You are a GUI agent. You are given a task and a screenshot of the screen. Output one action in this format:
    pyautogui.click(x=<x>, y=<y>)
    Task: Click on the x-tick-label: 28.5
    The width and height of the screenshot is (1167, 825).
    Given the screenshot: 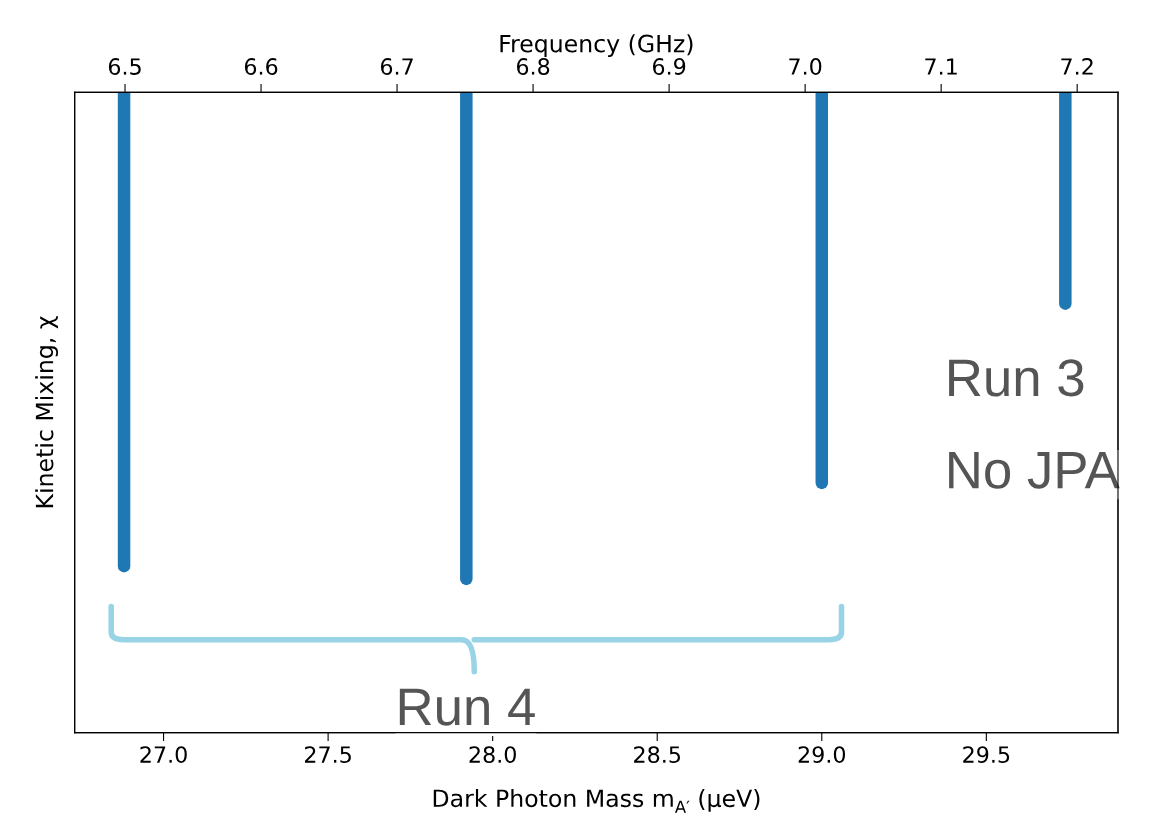 What is the action you would take?
    pyautogui.click(x=657, y=754)
    